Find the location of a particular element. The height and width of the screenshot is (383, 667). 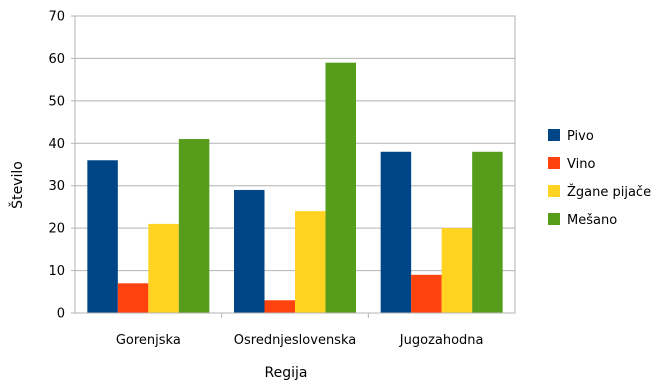

legend-label: Mešano is located at coordinates (592, 220).